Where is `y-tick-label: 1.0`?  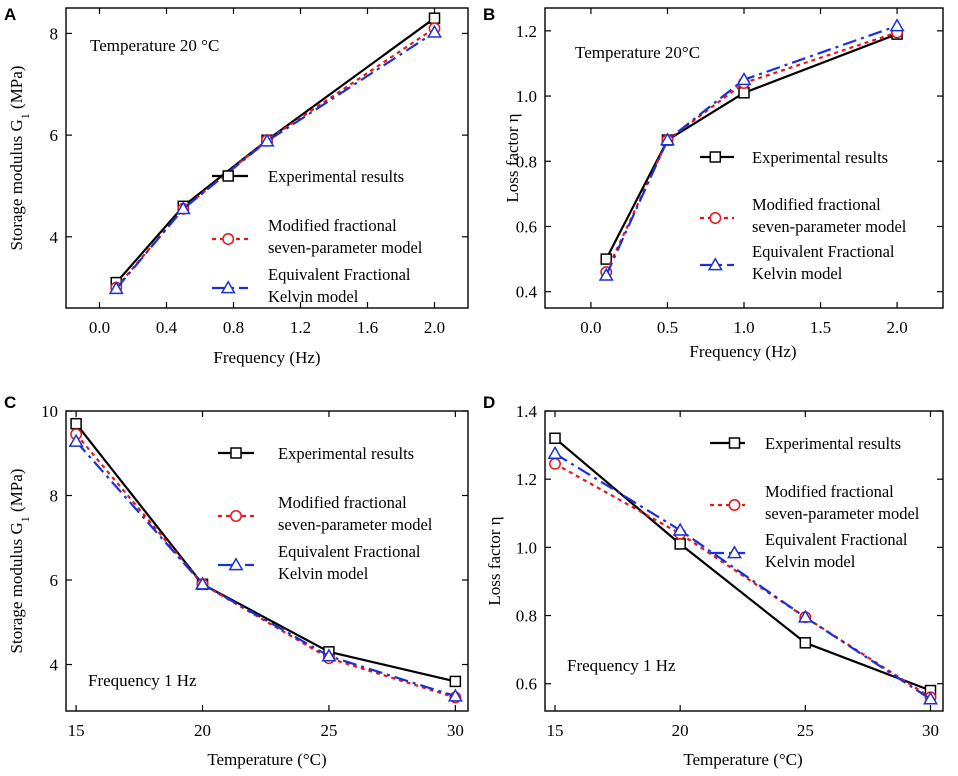 y-tick-label: 1.0 is located at coordinates (526, 547).